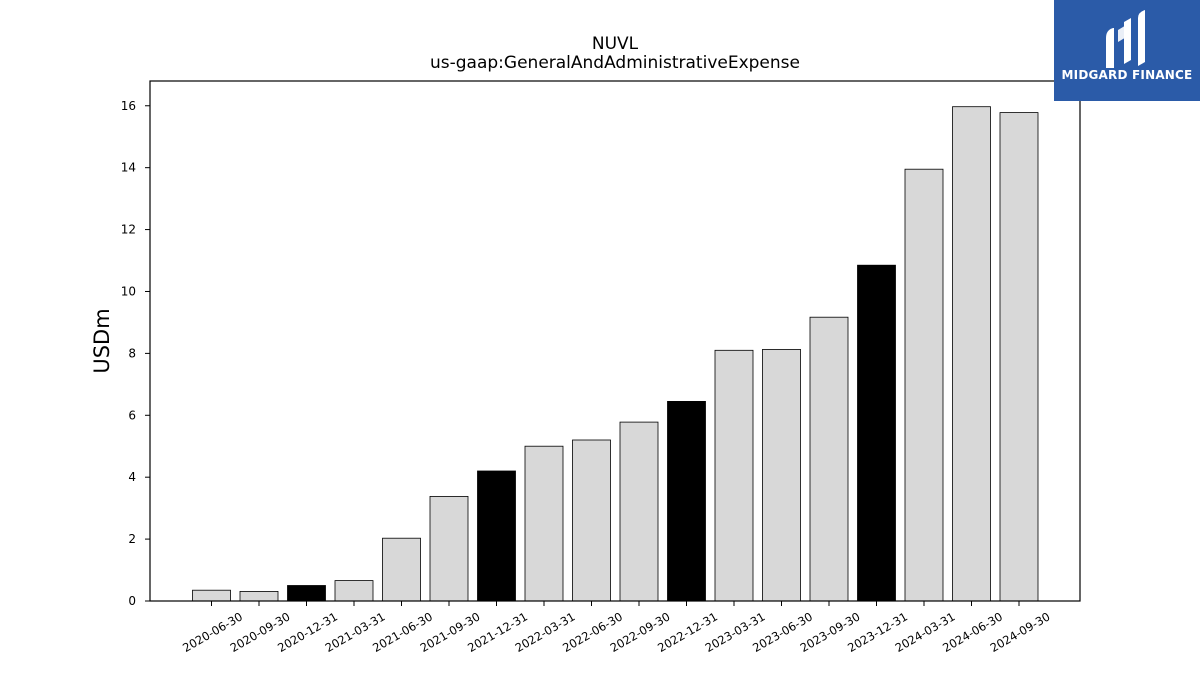 This screenshot has height=675, width=1200. Describe the element at coordinates (128, 230) in the screenshot. I see `y-tick-label: 12` at that location.